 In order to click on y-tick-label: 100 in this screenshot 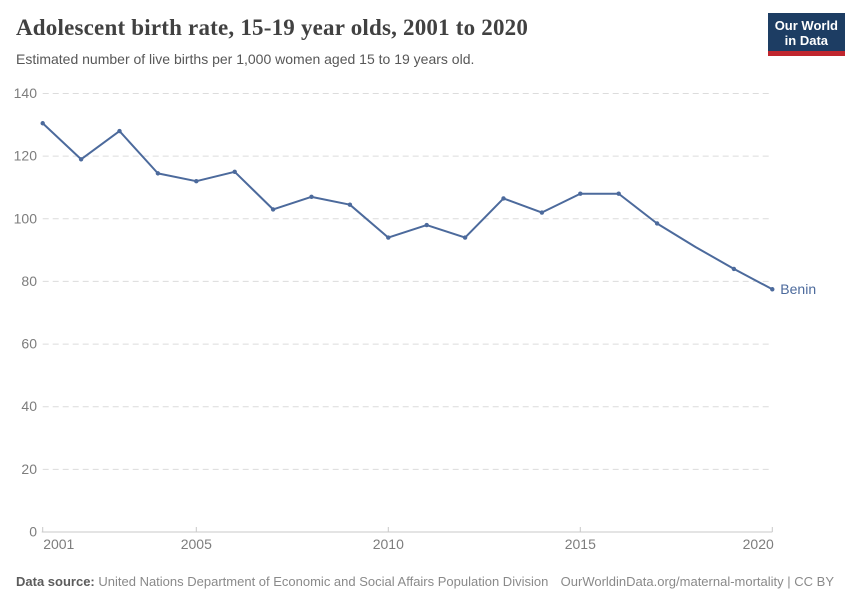, I will do `click(26, 218)`.